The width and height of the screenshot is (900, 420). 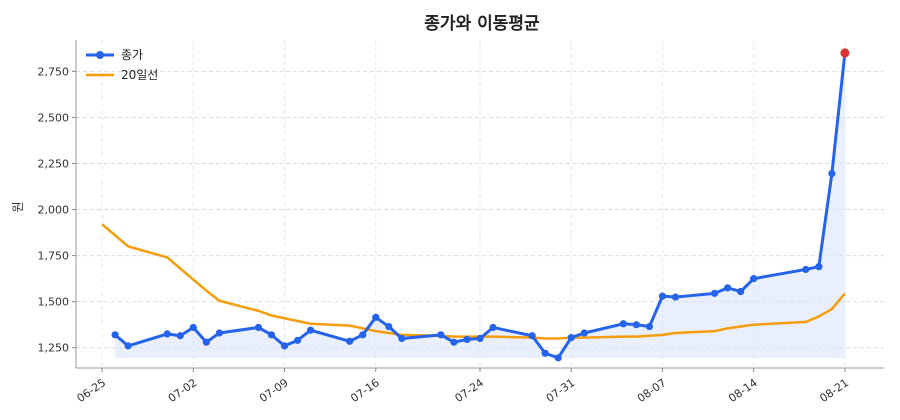 I want to click on legend-marker-close, so click(x=100, y=55).